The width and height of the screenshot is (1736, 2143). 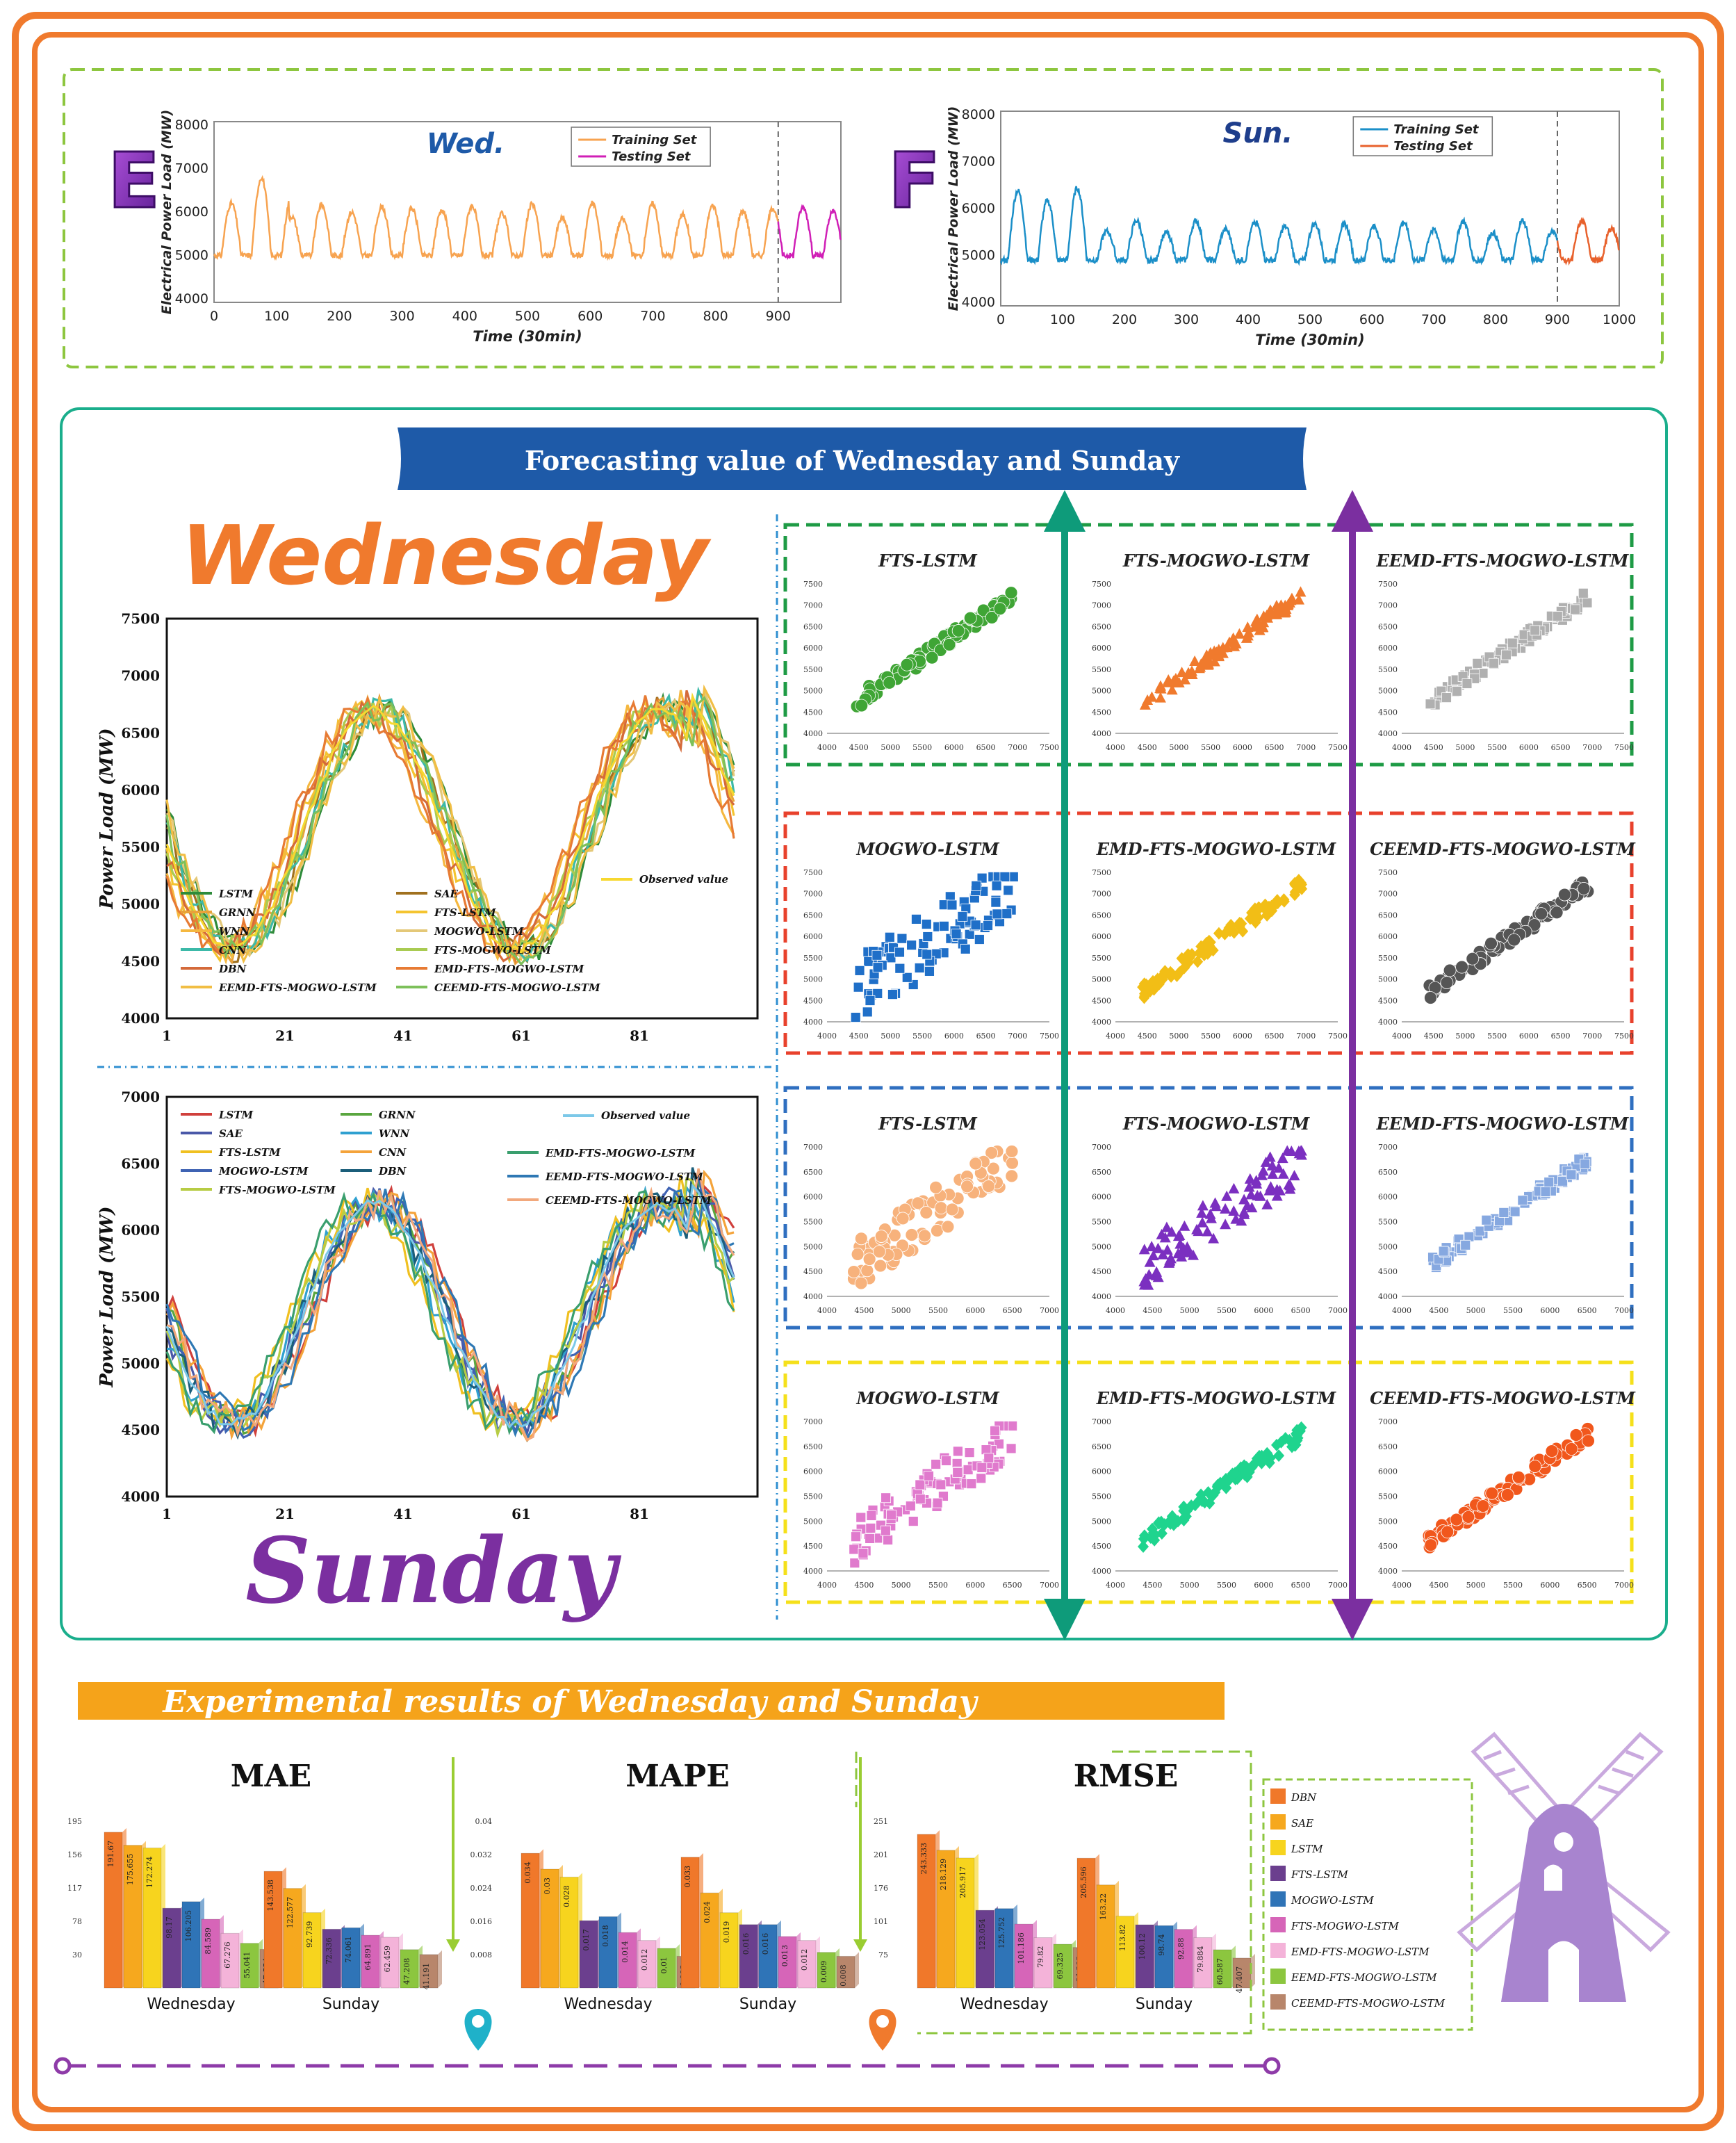 What do you see at coordinates (1164, 2004) in the screenshot?
I see `bar-group-label: Sunday` at bounding box center [1164, 2004].